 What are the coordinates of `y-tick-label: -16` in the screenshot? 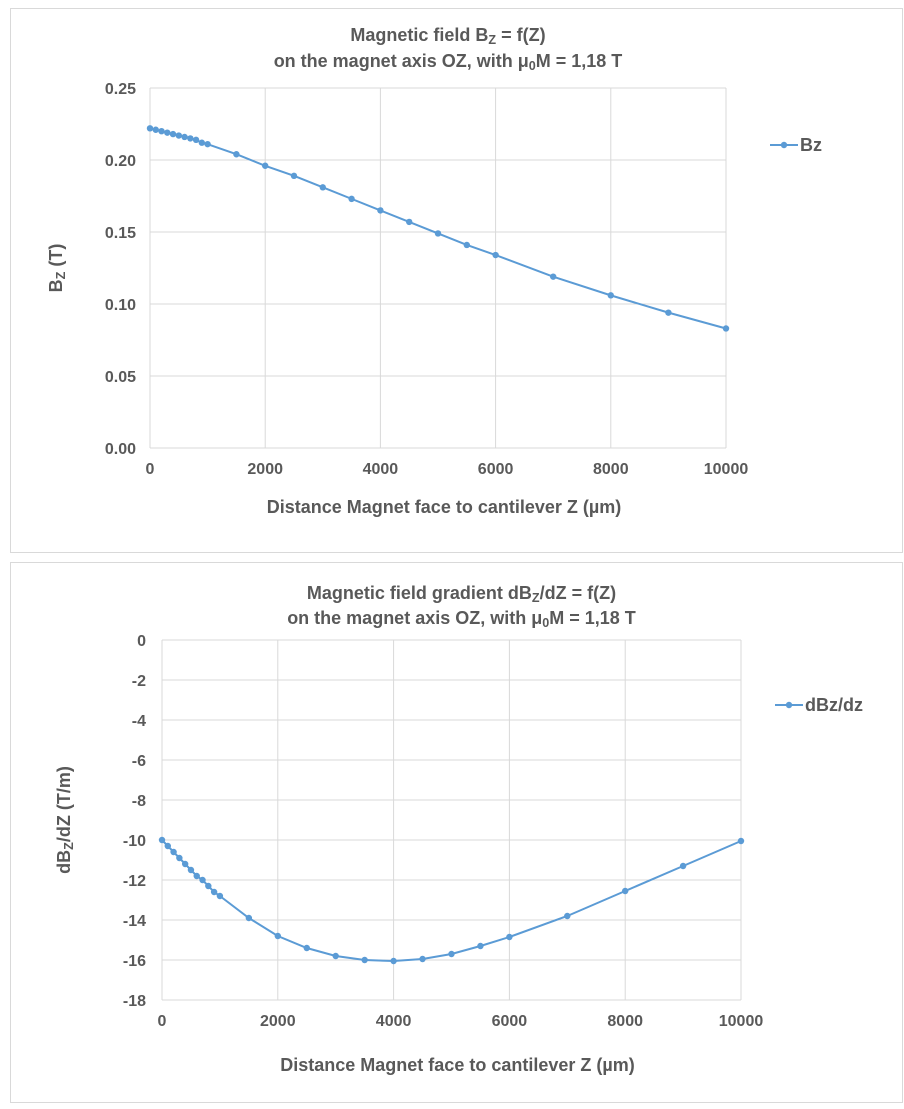 It's located at (134, 961).